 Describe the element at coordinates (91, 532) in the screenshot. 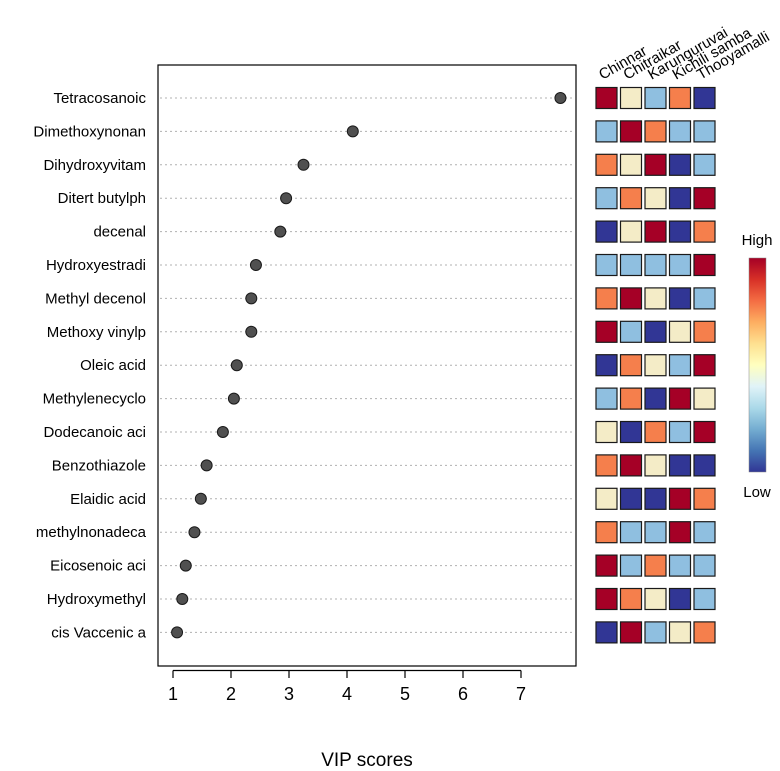

I see `feature-label: methylnonadeca` at that location.